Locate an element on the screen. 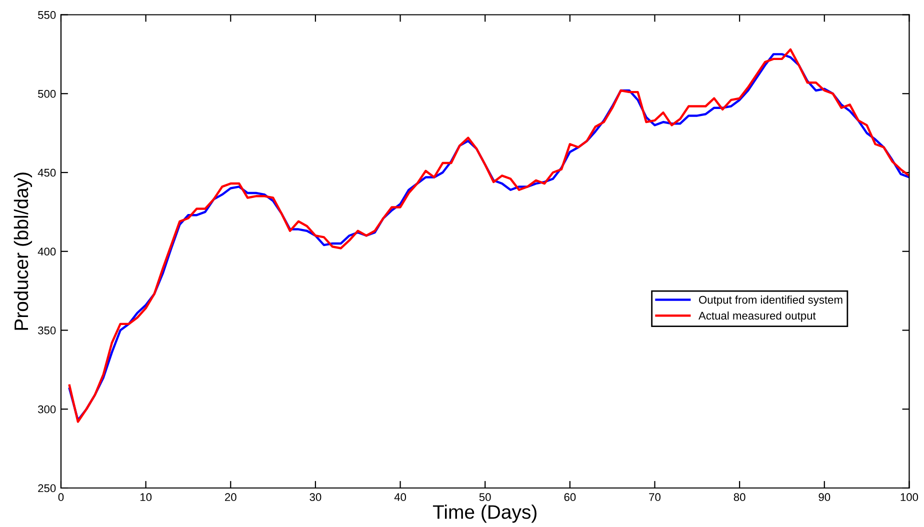 This screenshot has height=527, width=924. x-tick-label: 30 is located at coordinates (316, 497).